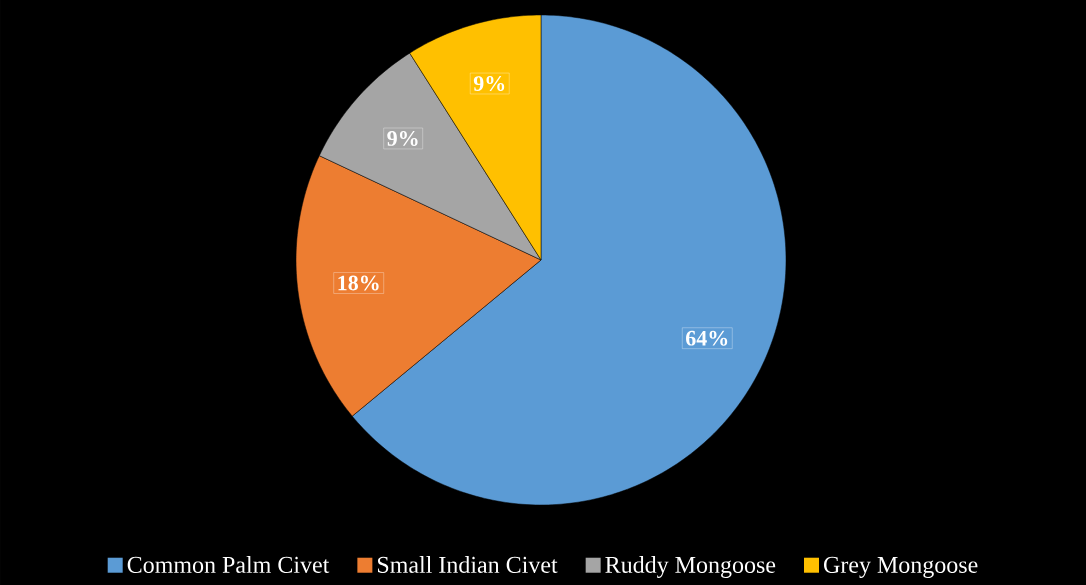 The image size is (1086, 585). I want to click on legend-label: Ruddy Mongoose, so click(690, 567).